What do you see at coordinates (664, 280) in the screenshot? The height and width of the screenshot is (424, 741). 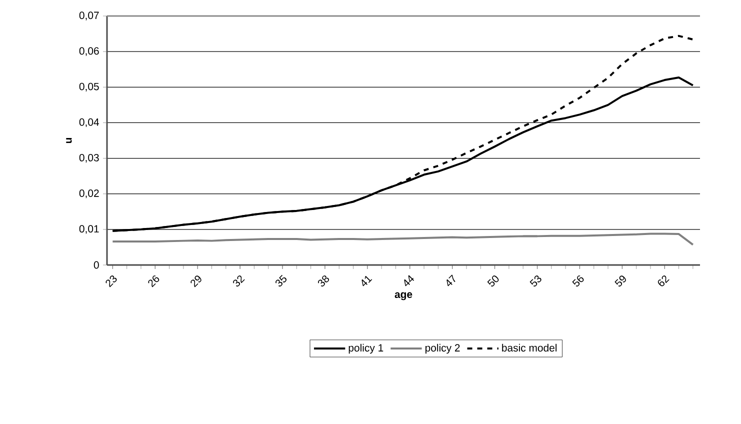 I see `x-tick-label: 62` at bounding box center [664, 280].